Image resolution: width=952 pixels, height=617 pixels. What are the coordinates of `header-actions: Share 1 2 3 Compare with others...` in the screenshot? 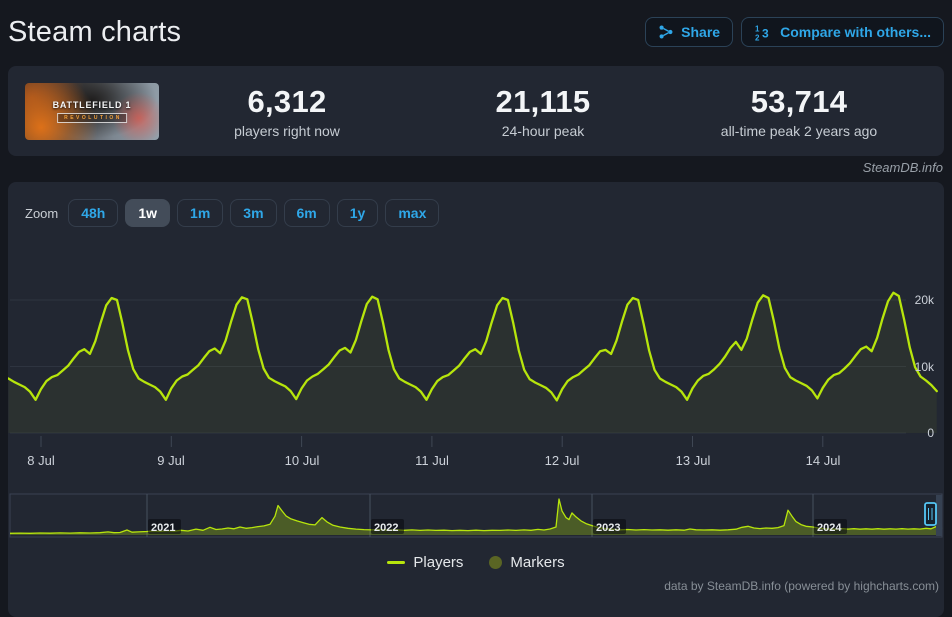 It's located at (794, 32).